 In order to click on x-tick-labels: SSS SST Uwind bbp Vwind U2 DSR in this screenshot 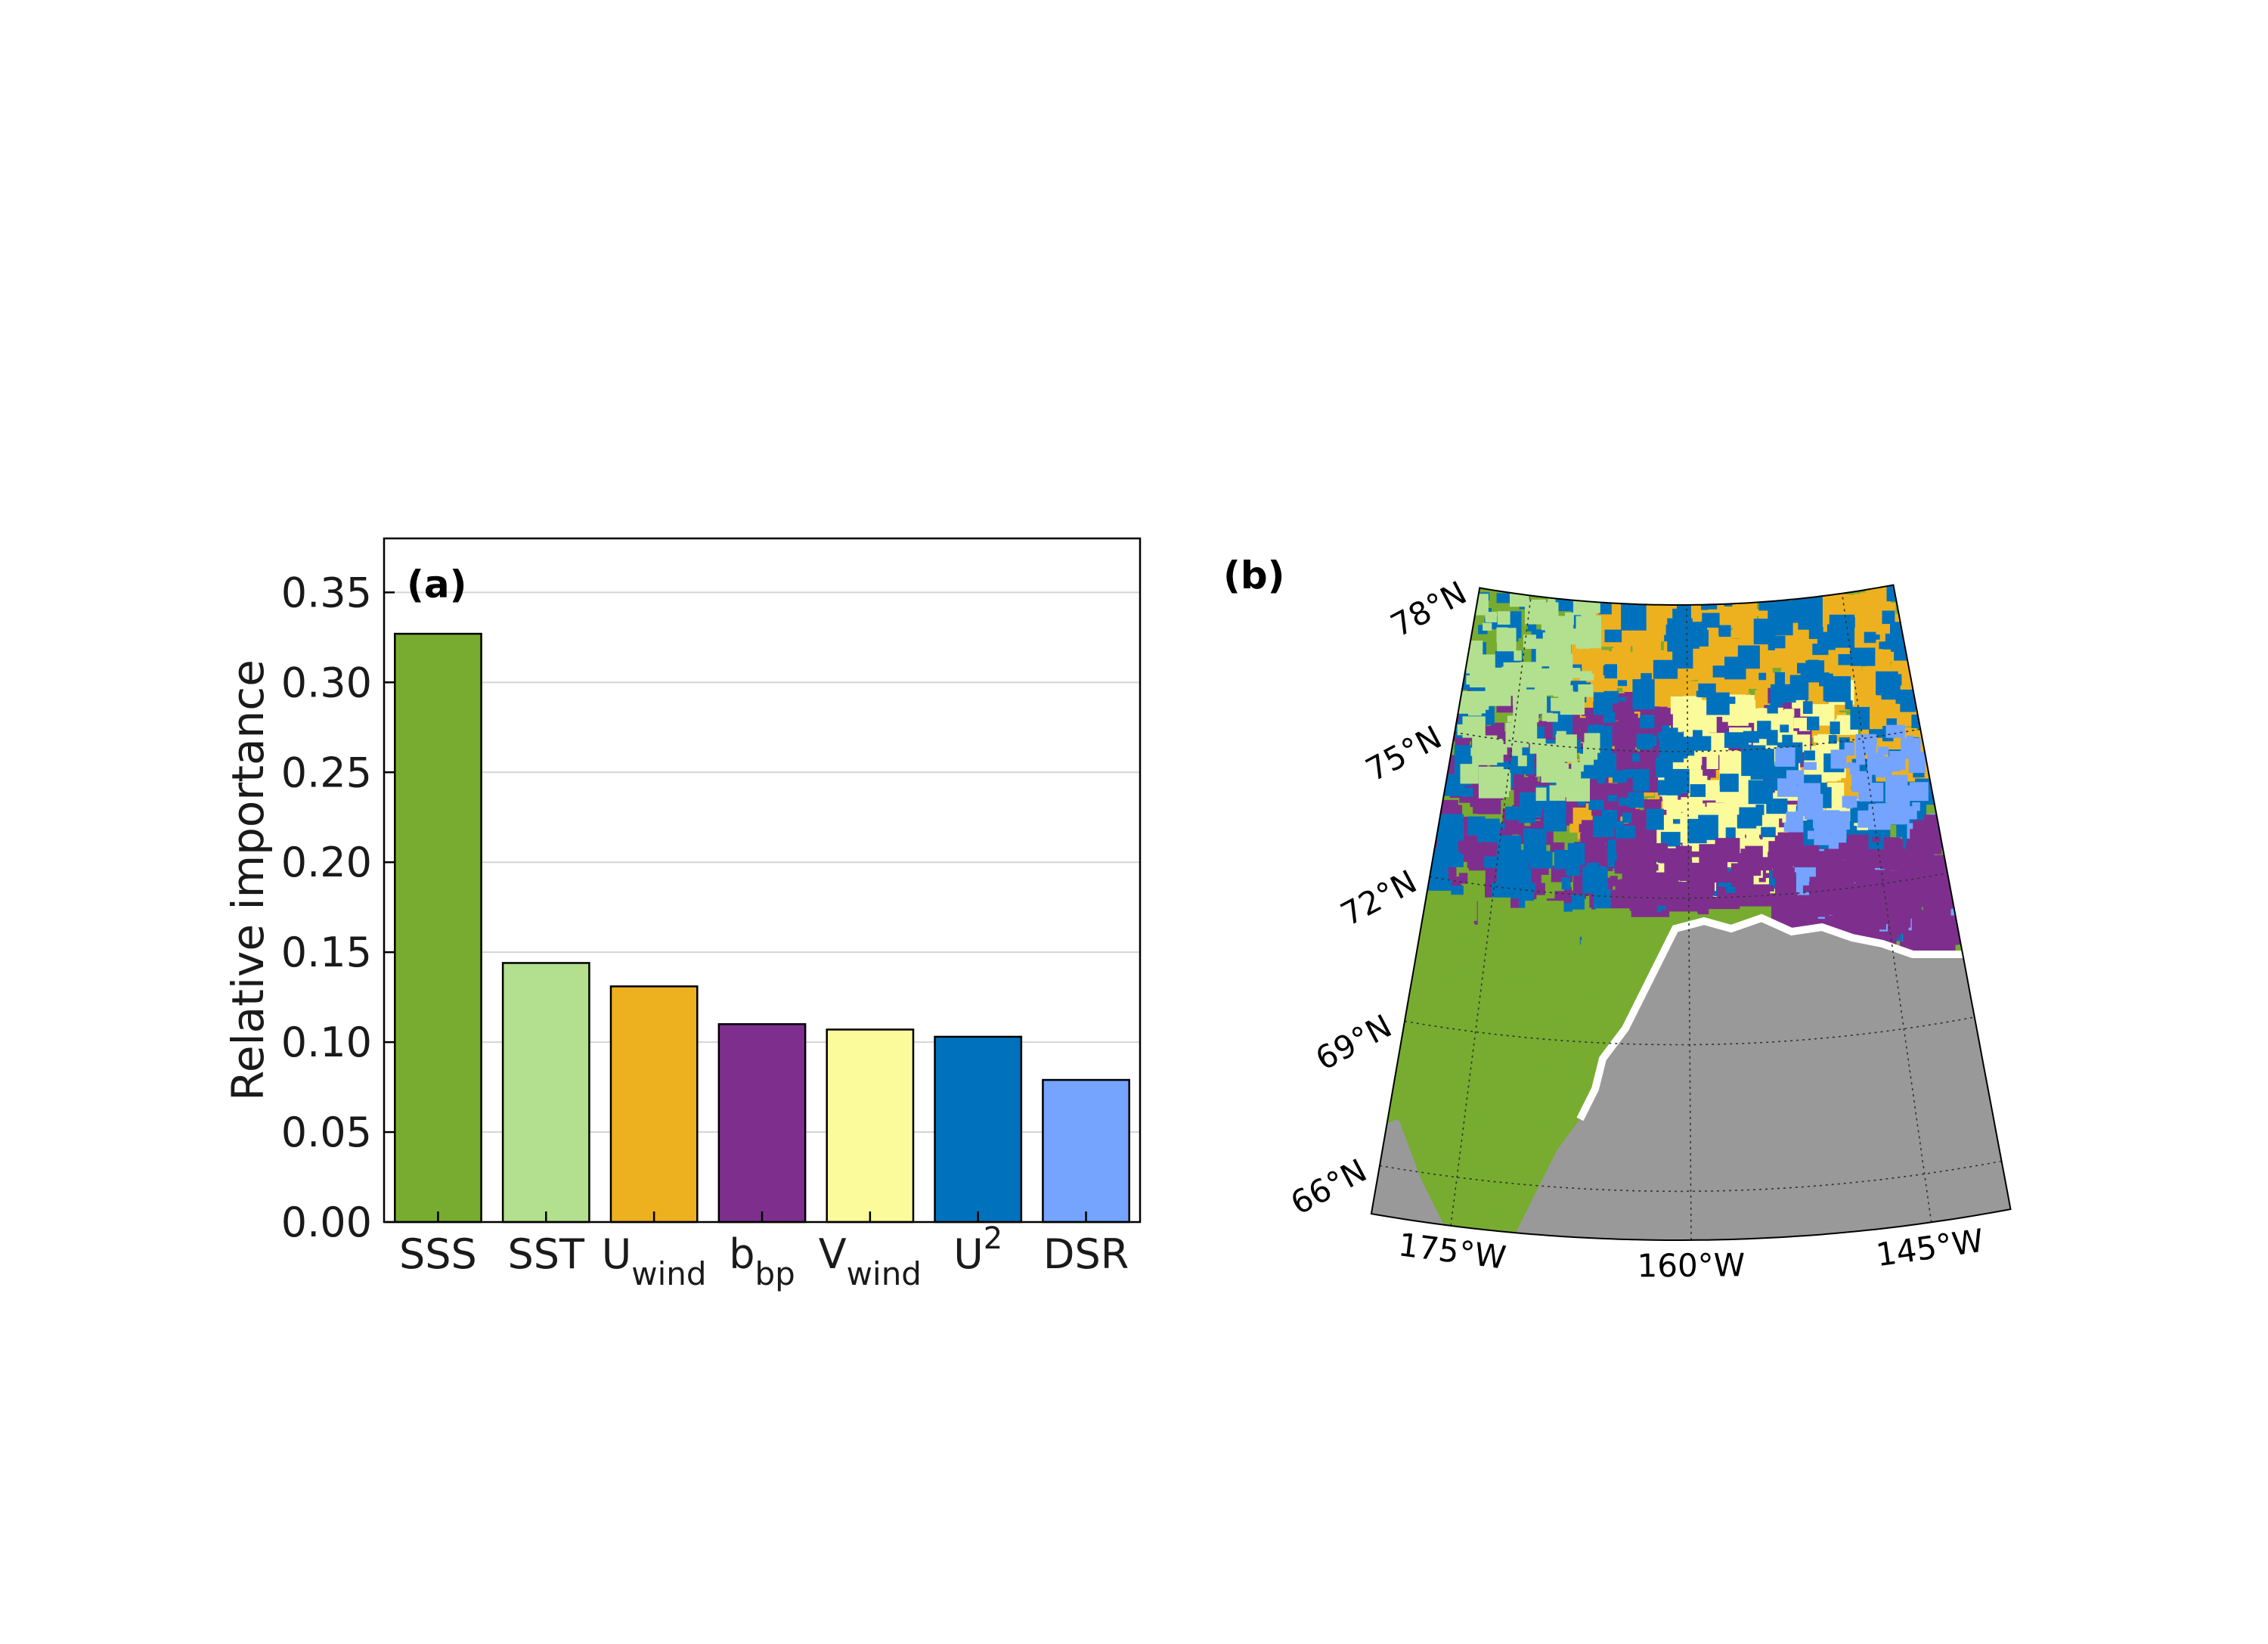, I will do `click(764, 1252)`.